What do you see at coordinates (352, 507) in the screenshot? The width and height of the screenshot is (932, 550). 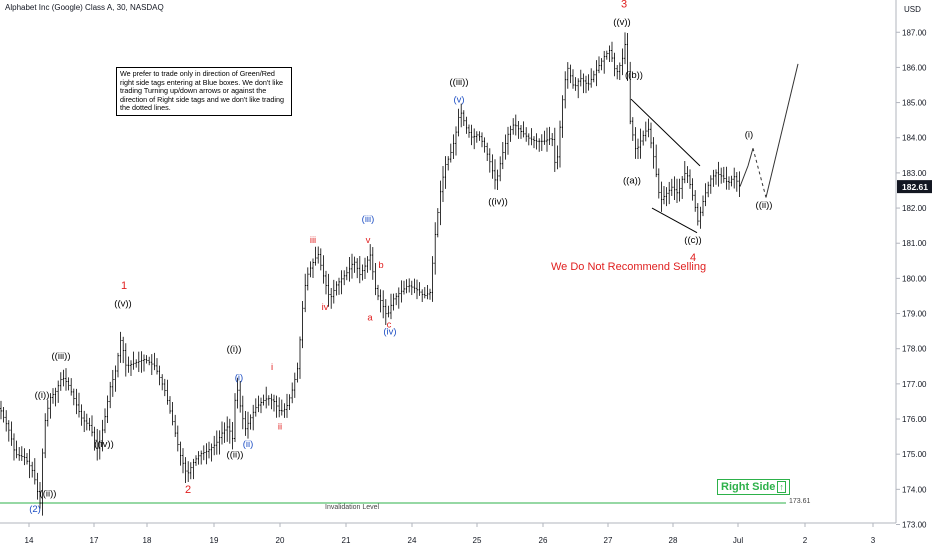 I see `invalidation-label: Invalidation Level` at bounding box center [352, 507].